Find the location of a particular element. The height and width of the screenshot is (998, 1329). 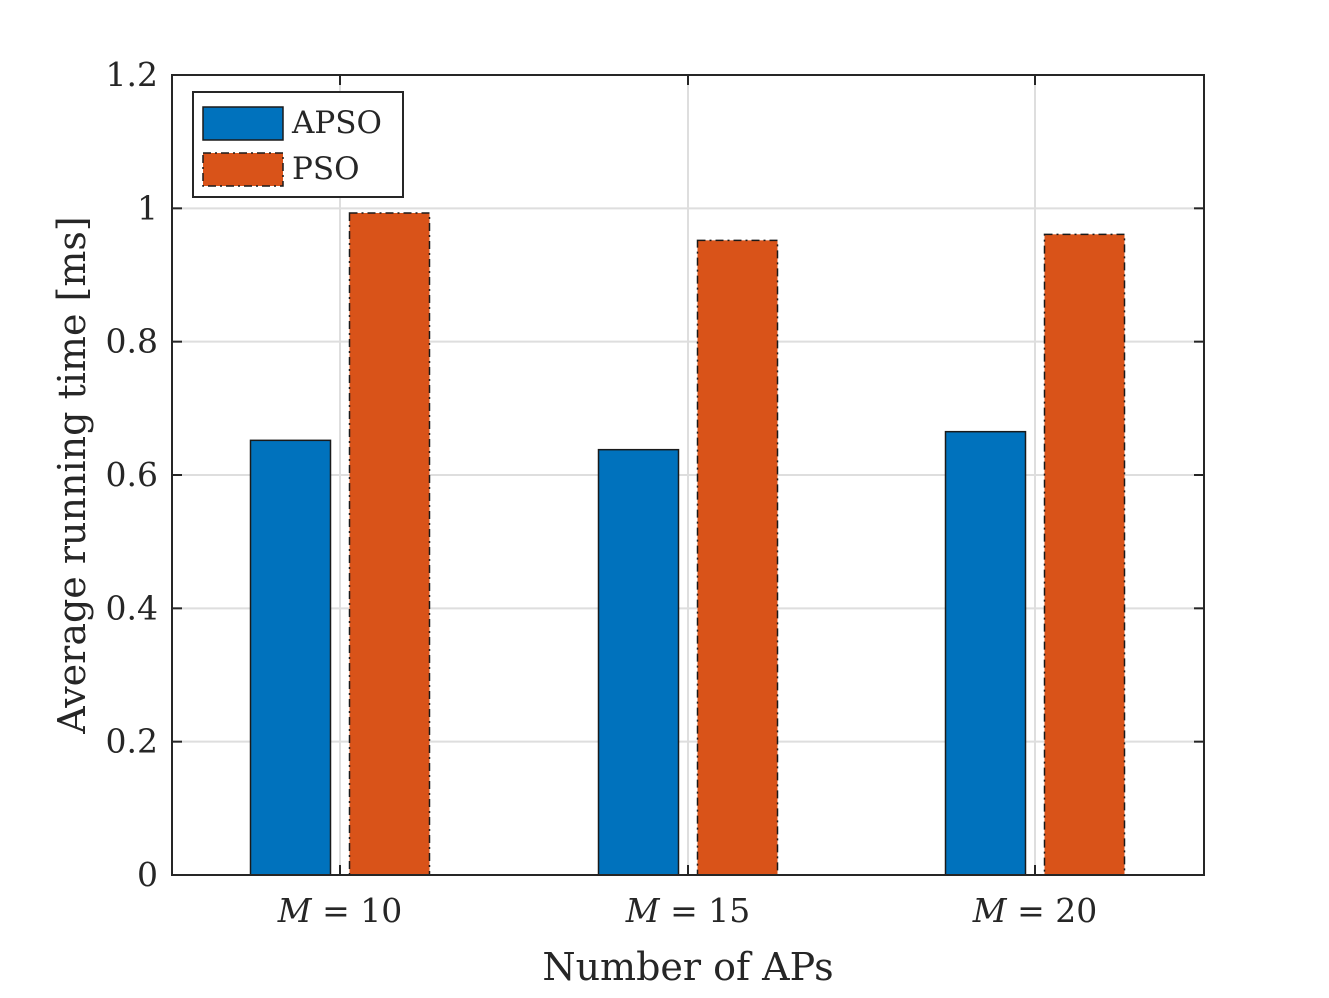

y-tick-labels: 0 0.2 0.4 0.6 0.8 1 1.2 is located at coordinates (132, 474).